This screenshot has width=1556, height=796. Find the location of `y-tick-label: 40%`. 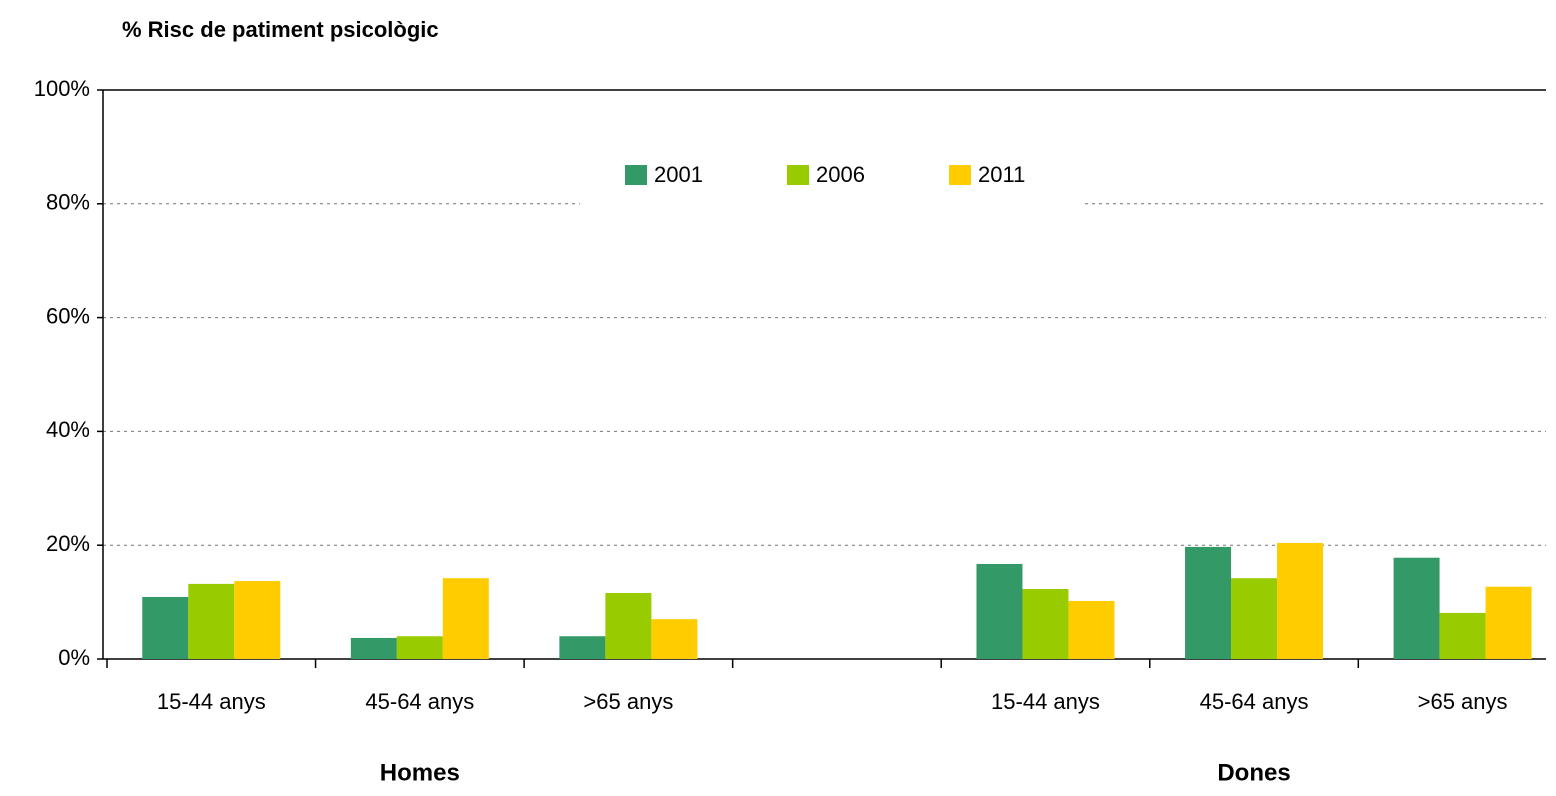

y-tick-label: 40% is located at coordinates (68, 429).